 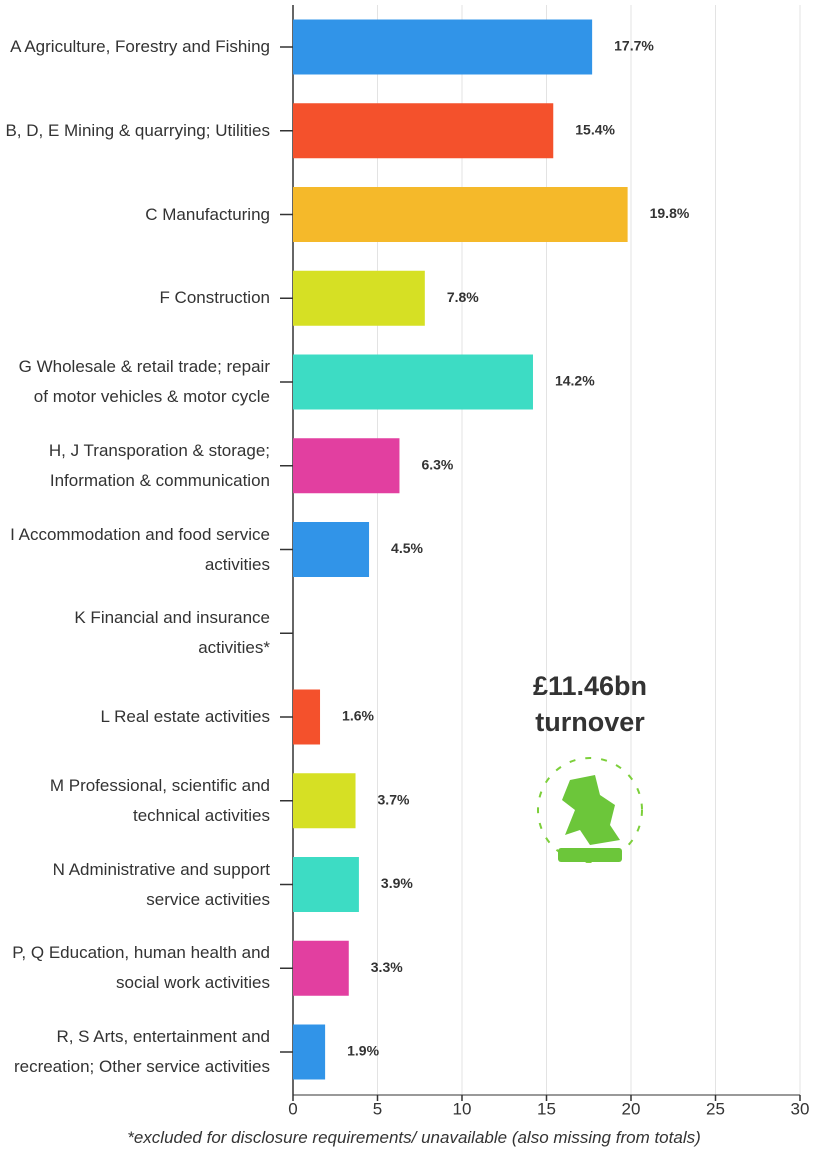 What do you see at coordinates (207, 214) in the screenshot?
I see `y-tick-label: C Manufacturing` at bounding box center [207, 214].